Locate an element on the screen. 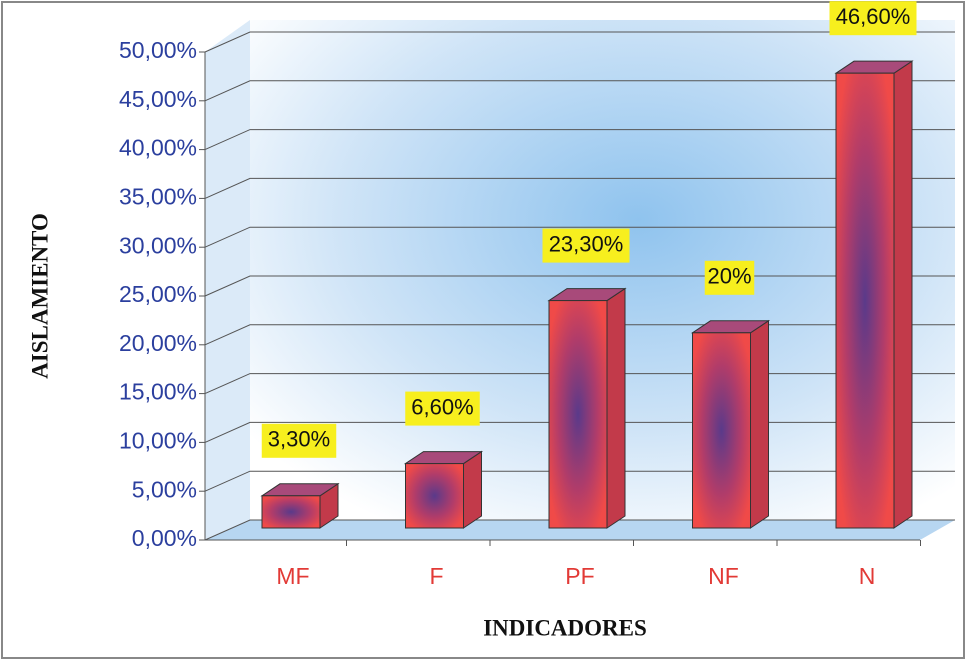 The image size is (966, 660). side-wall is located at coordinates (227, 280).